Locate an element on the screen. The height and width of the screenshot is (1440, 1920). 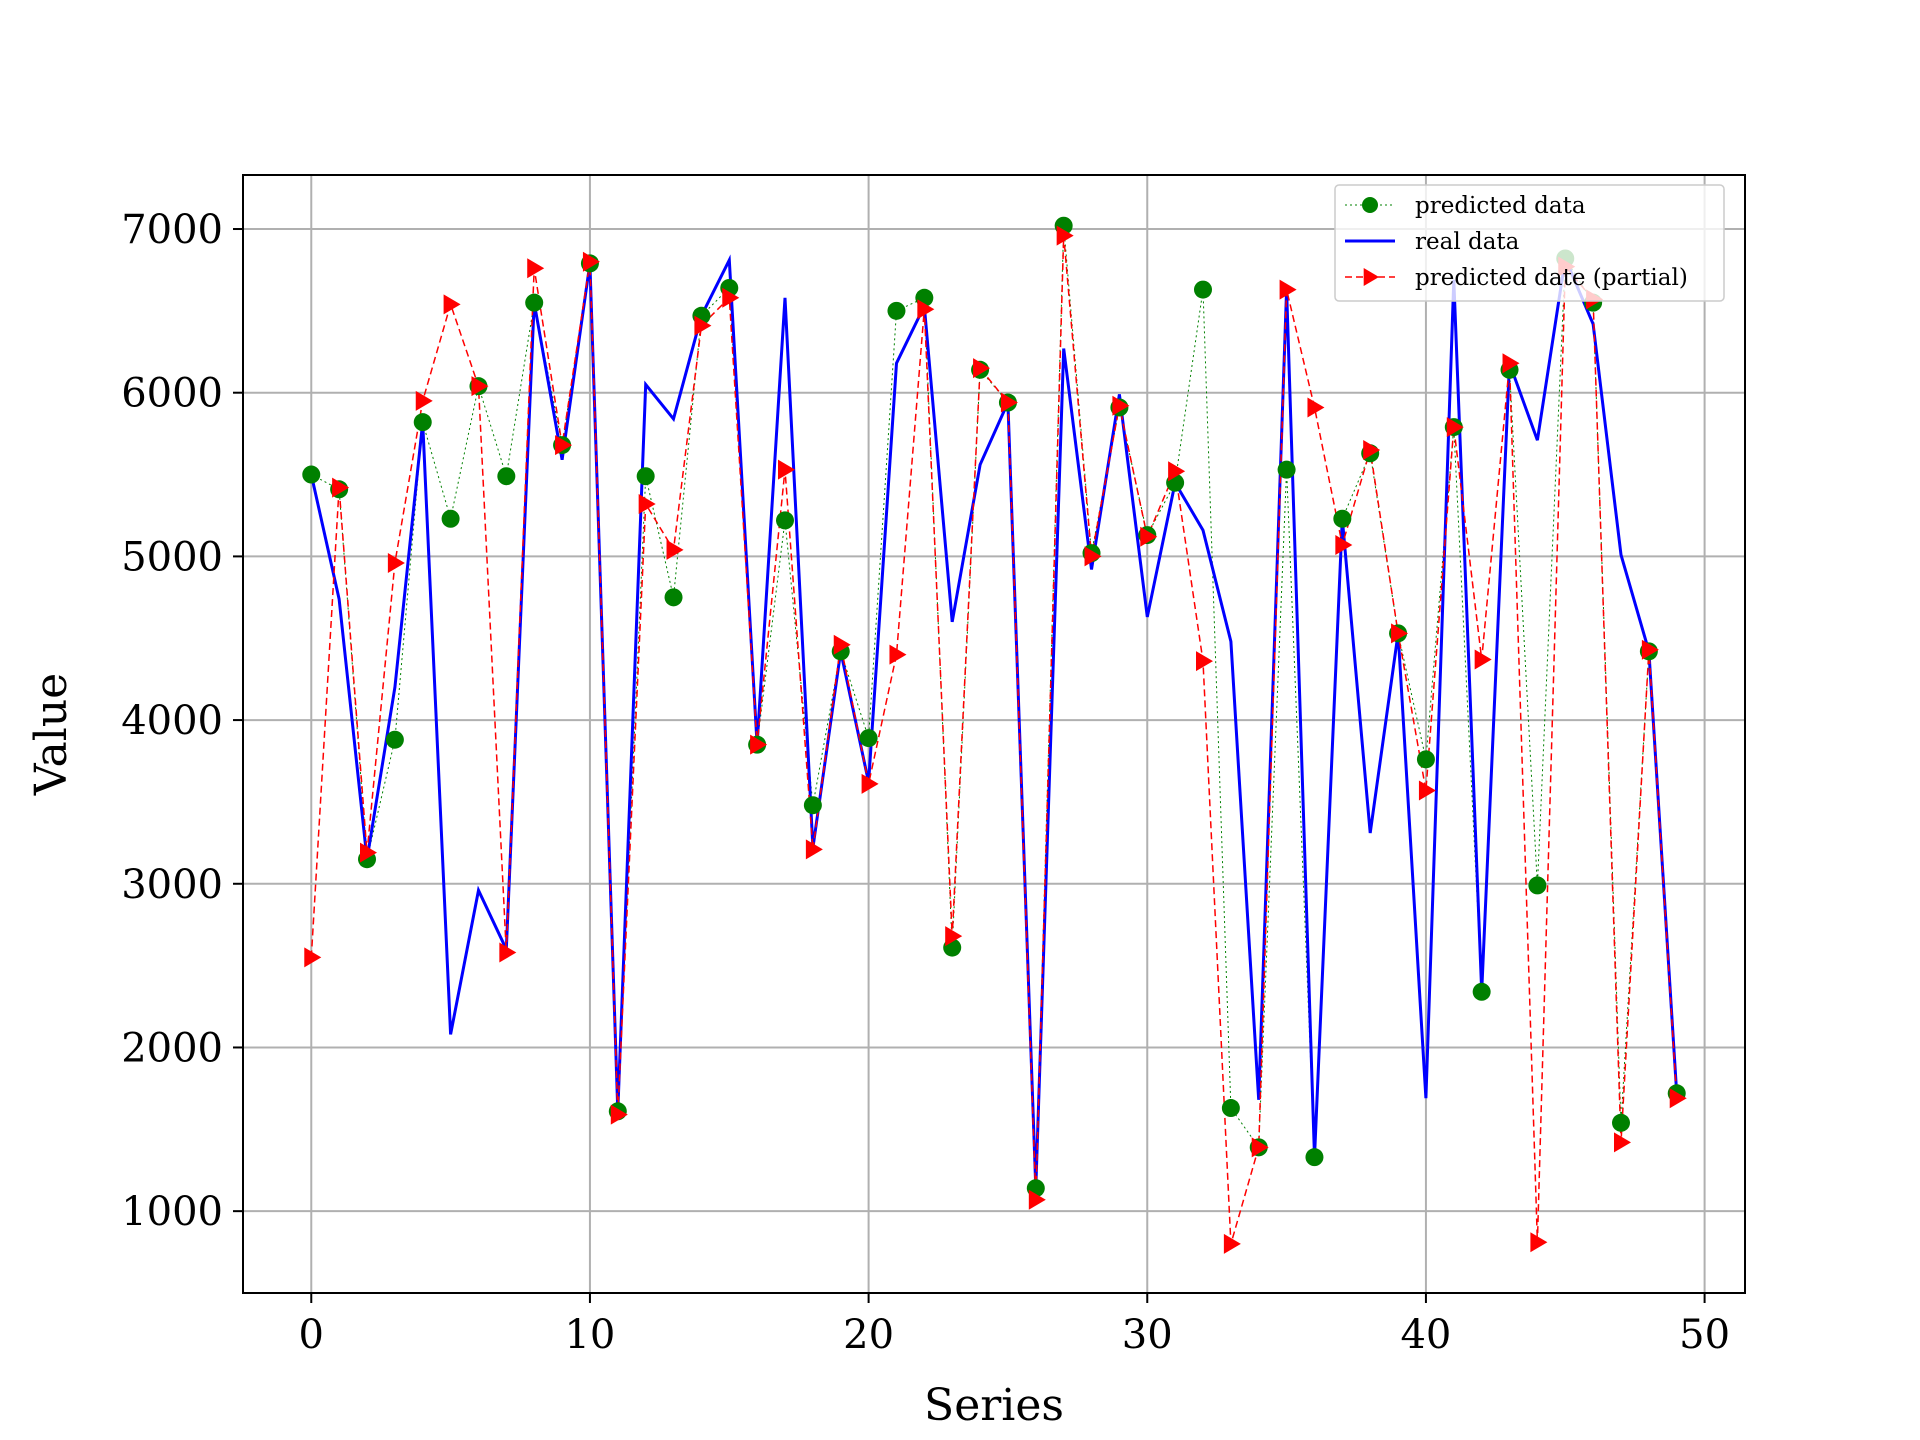
y-tick-label: 1000 is located at coordinates (172, 1212).